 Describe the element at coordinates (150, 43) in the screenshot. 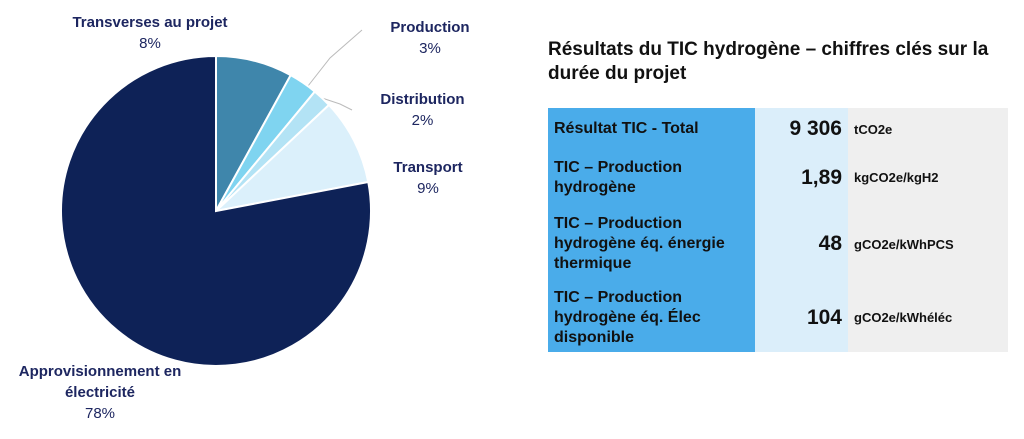

I see `percent-label: 8%` at that location.